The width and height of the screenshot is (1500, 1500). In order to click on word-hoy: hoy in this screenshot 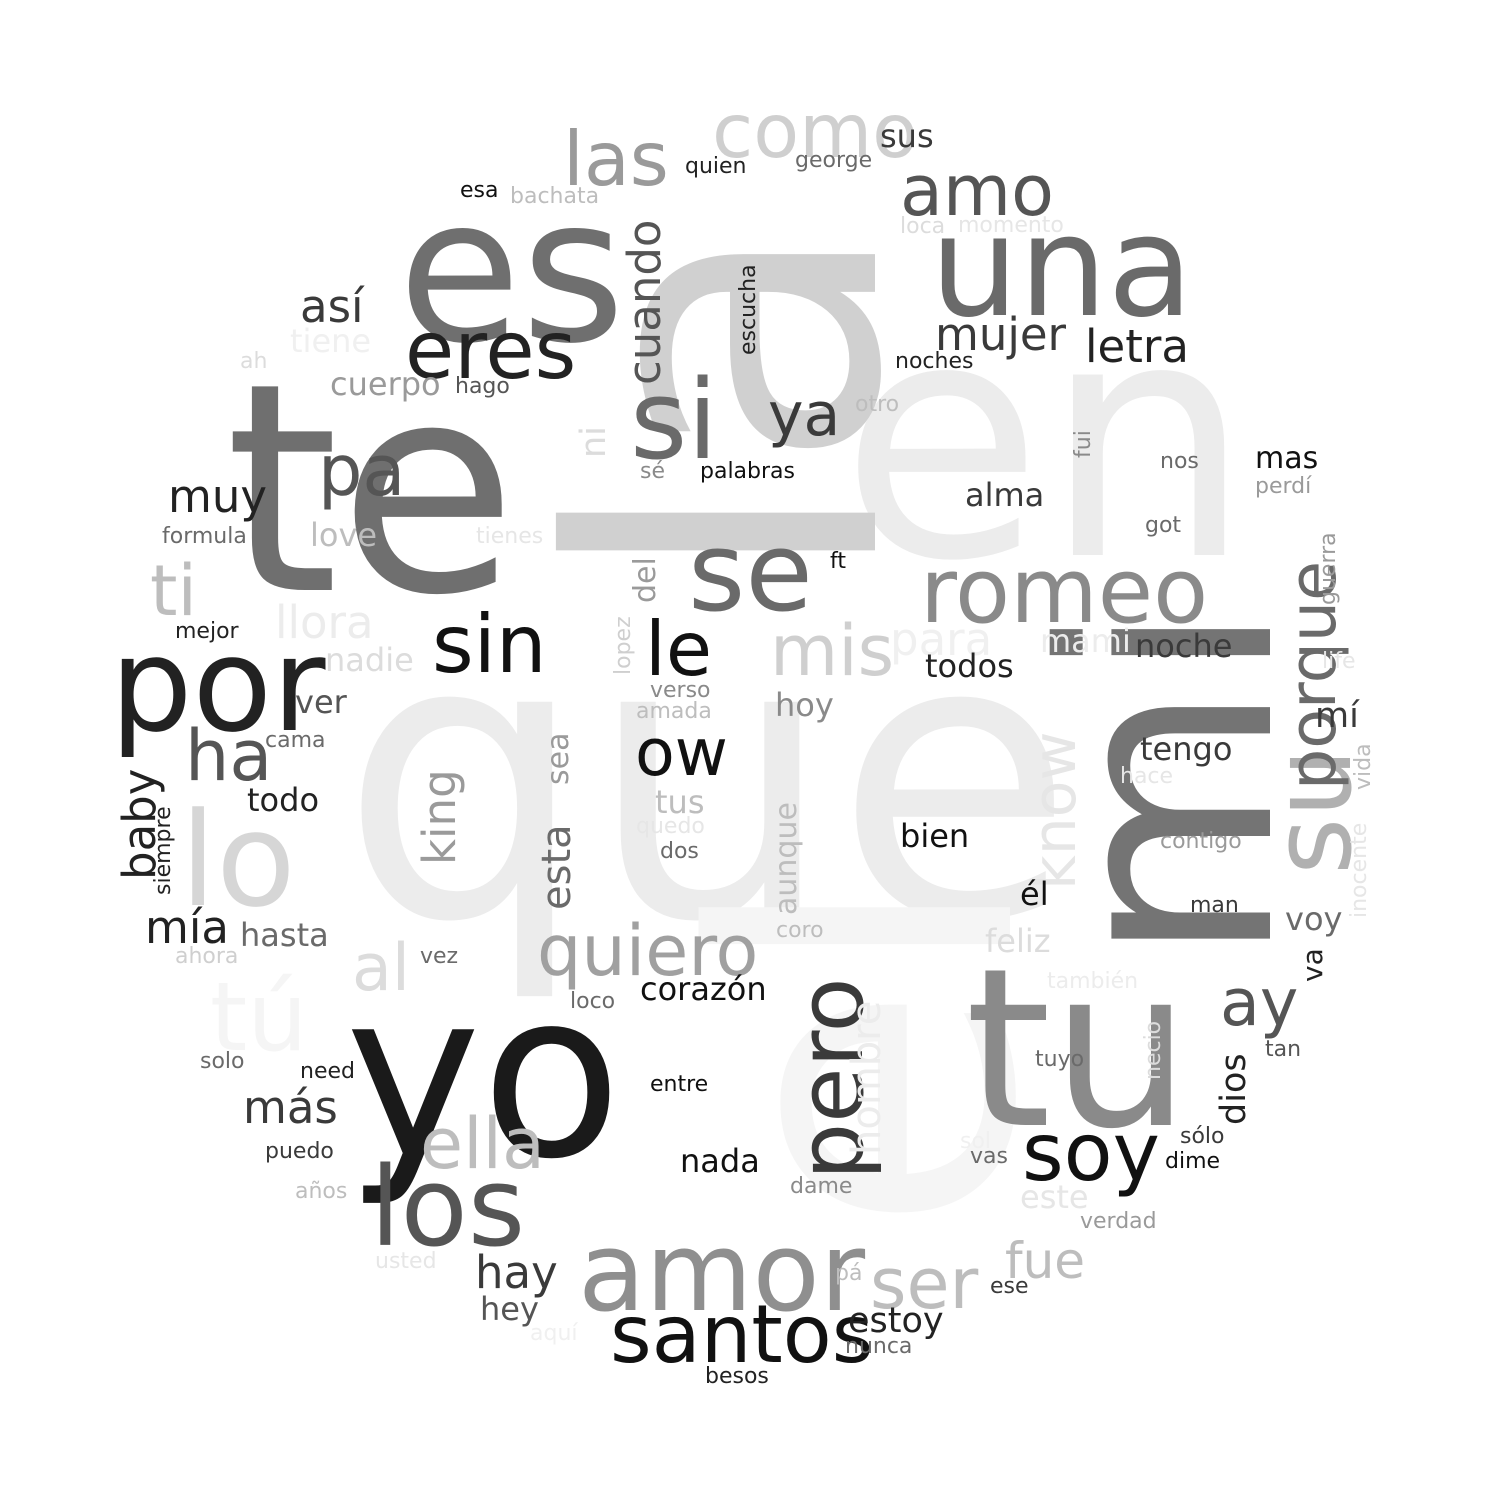, I will do `click(804, 705)`.